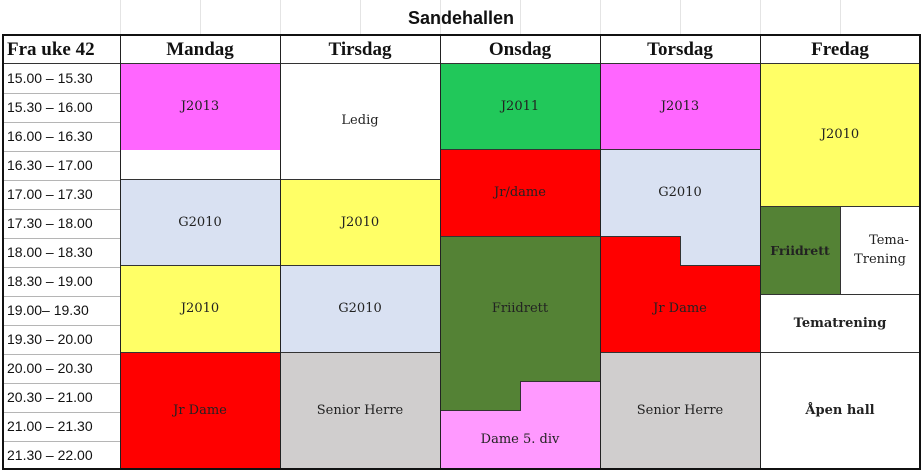 The height and width of the screenshot is (471, 922). What do you see at coordinates (520, 49) in the screenshot?
I see `day-header-wednesday: Onsdag` at bounding box center [520, 49].